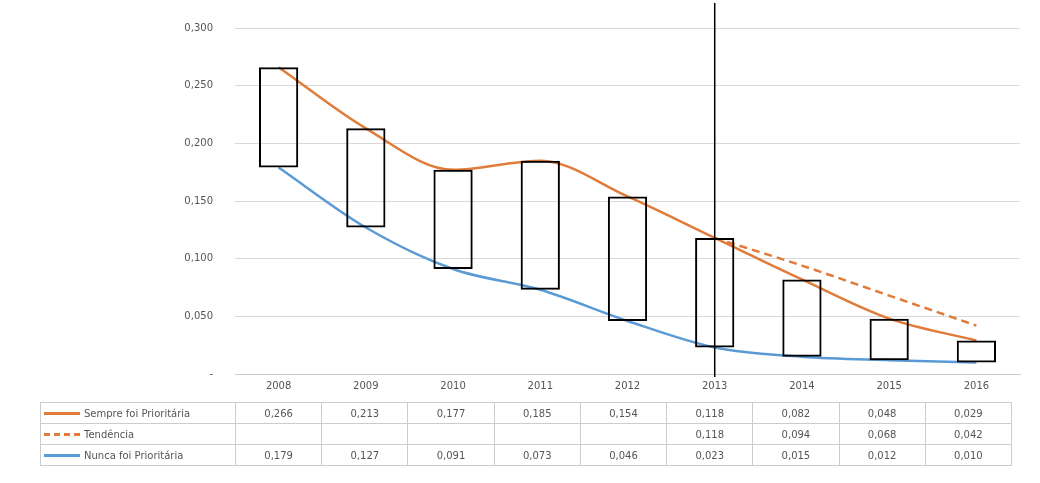  What do you see at coordinates (882, 434) in the screenshot?
I see `data-label: 0,068` at bounding box center [882, 434].